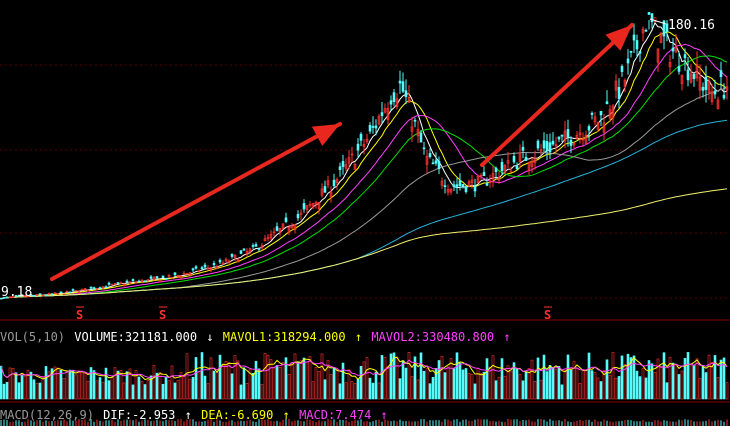 This screenshot has width=730, height=426. I want to click on mavol1-value: MAVOL1:318294.000, so click(284, 337).